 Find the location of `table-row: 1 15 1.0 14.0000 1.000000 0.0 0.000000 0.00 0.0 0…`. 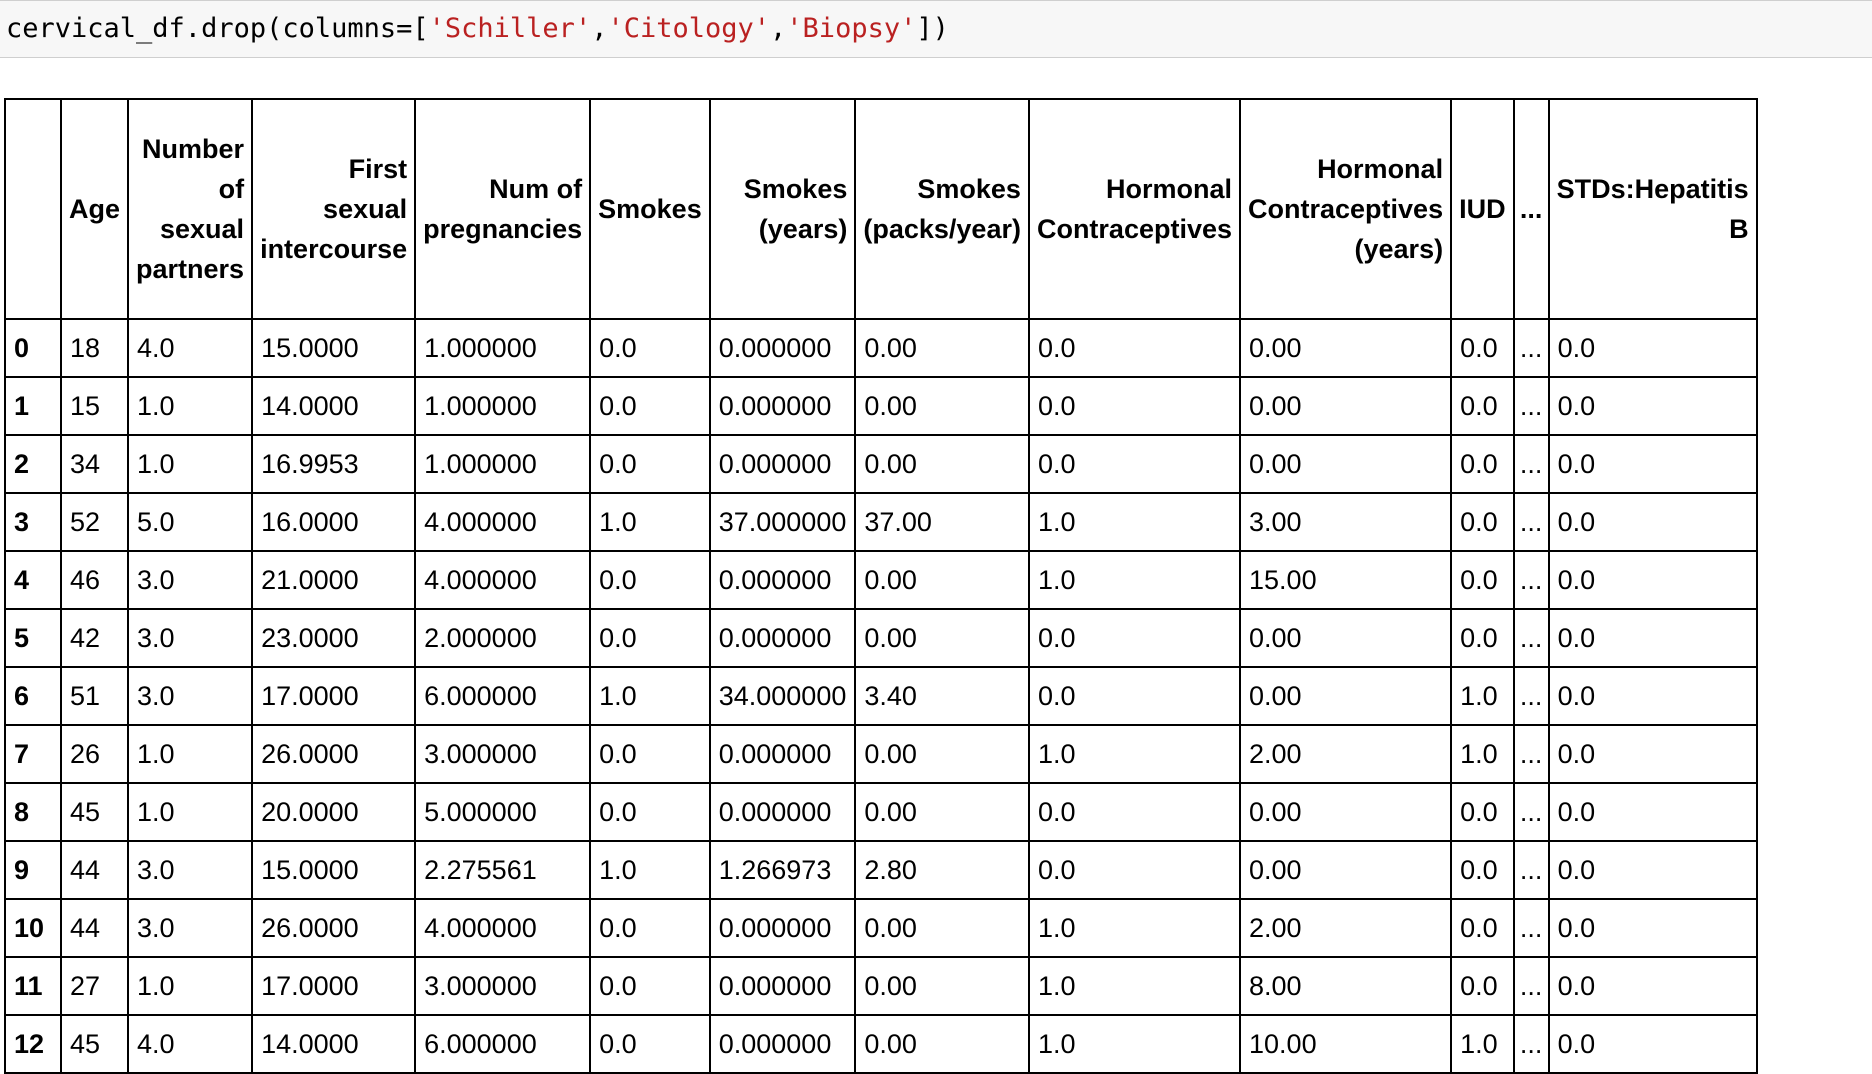

table-row: 1 15 1.0 14.0000 1.000000 0.0 0.000000 0.00 0.0 0… is located at coordinates (881, 406).